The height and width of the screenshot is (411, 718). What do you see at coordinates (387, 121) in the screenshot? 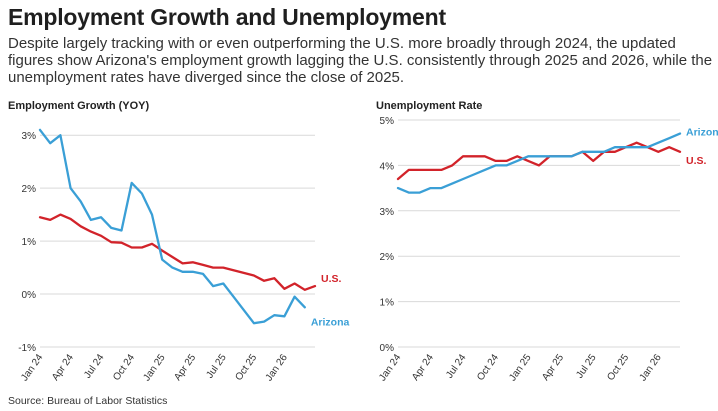
I see `y-tick-label: 5%` at bounding box center [387, 121].